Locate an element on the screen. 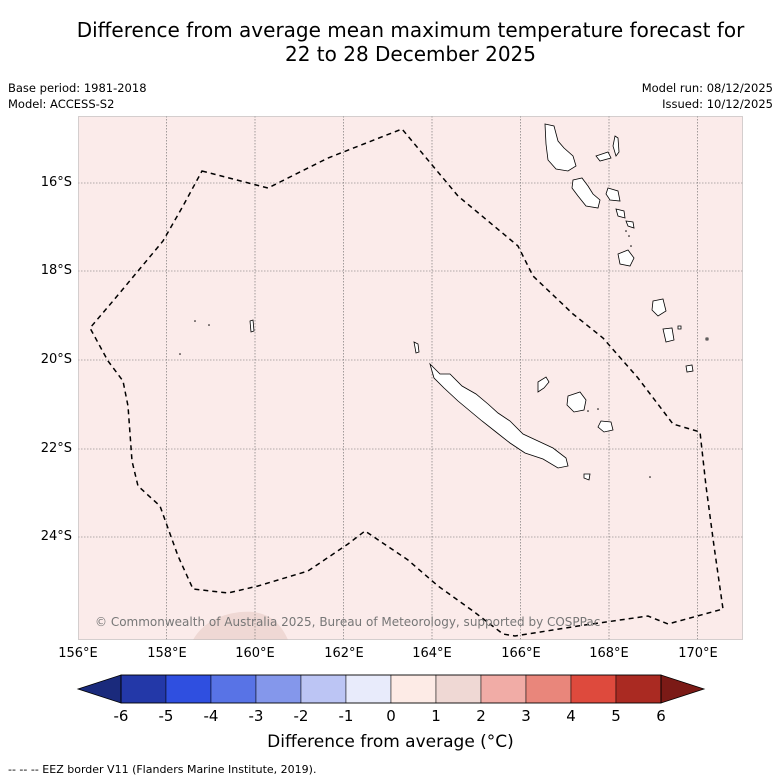  colorbar-label: 4 is located at coordinates (571, 716).